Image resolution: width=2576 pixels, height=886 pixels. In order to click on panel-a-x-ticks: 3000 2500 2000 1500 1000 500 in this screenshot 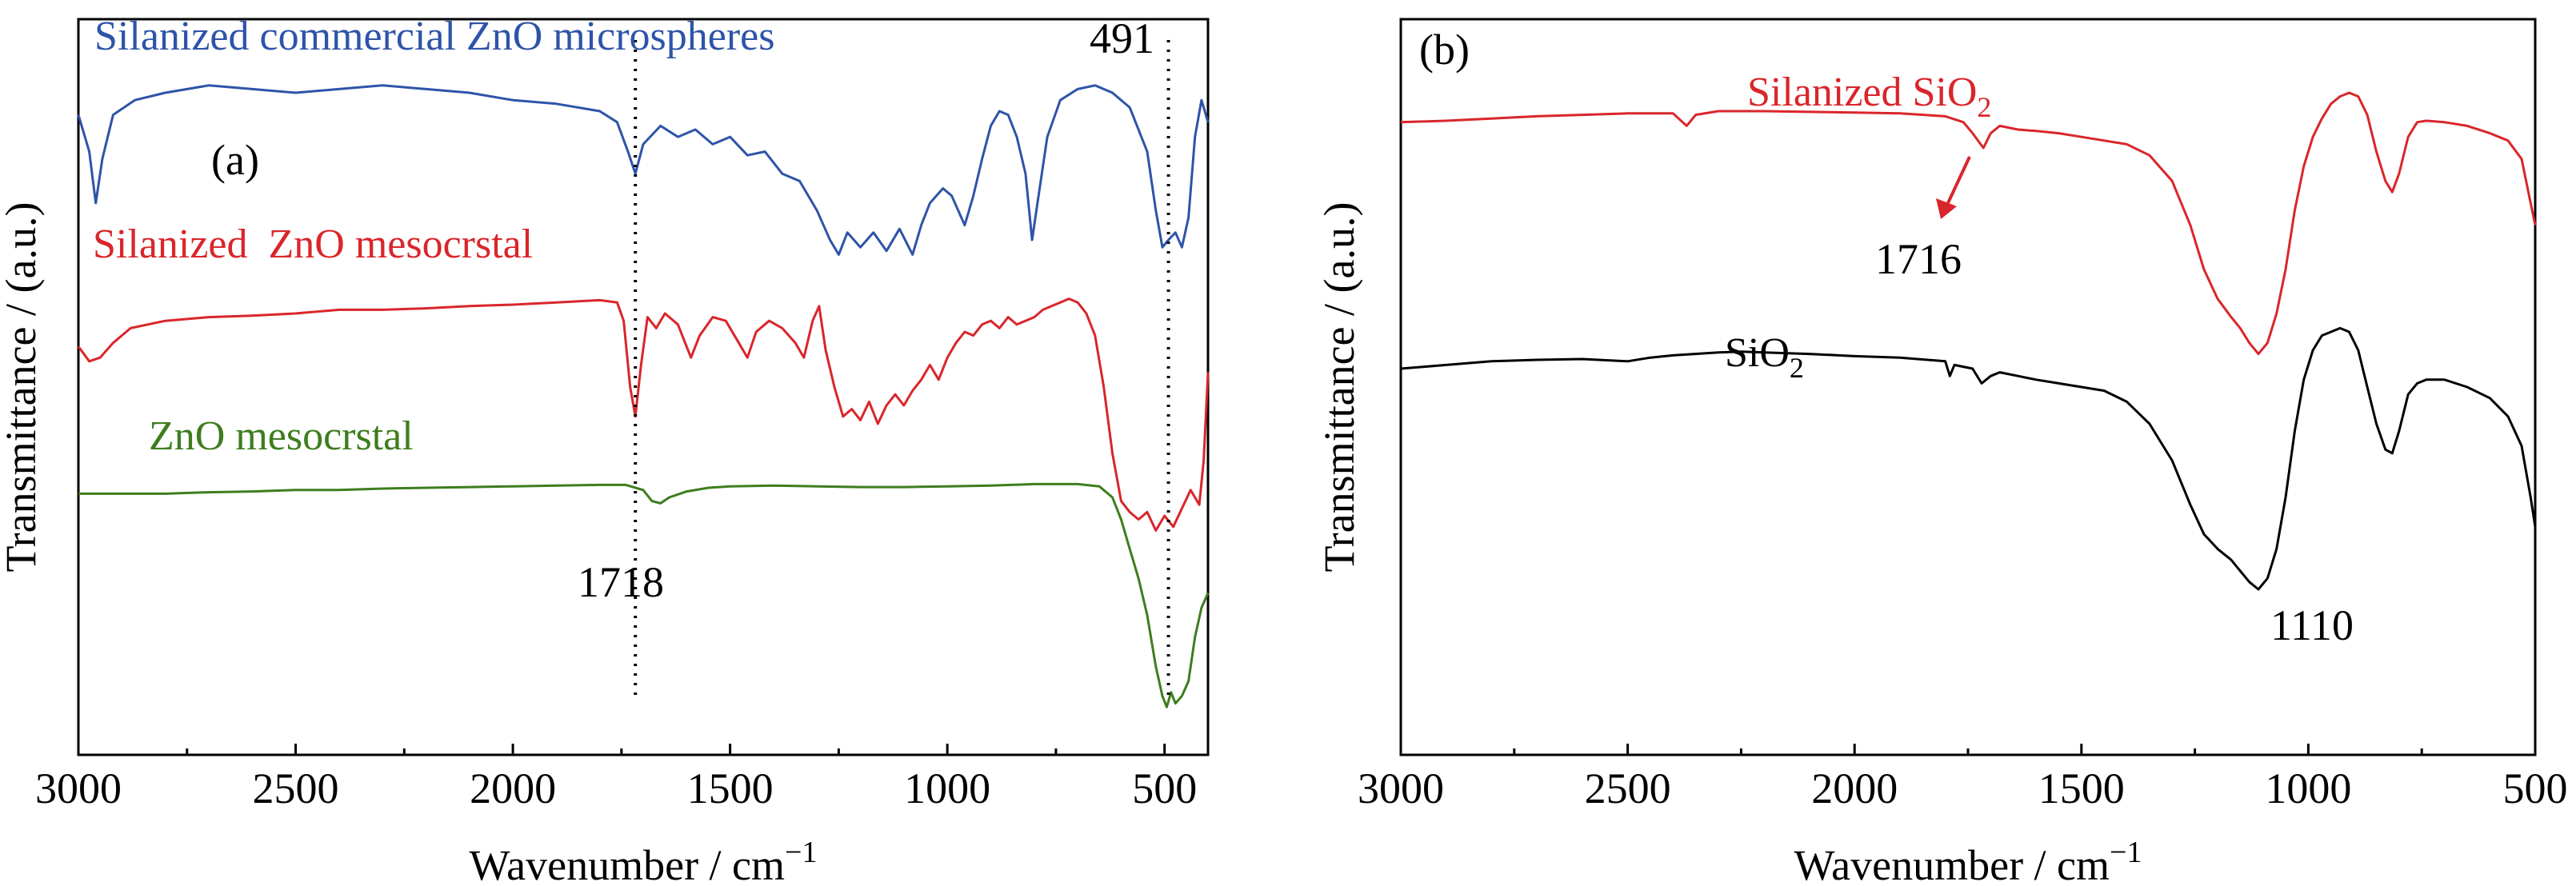, I will do `click(616, 778)`.